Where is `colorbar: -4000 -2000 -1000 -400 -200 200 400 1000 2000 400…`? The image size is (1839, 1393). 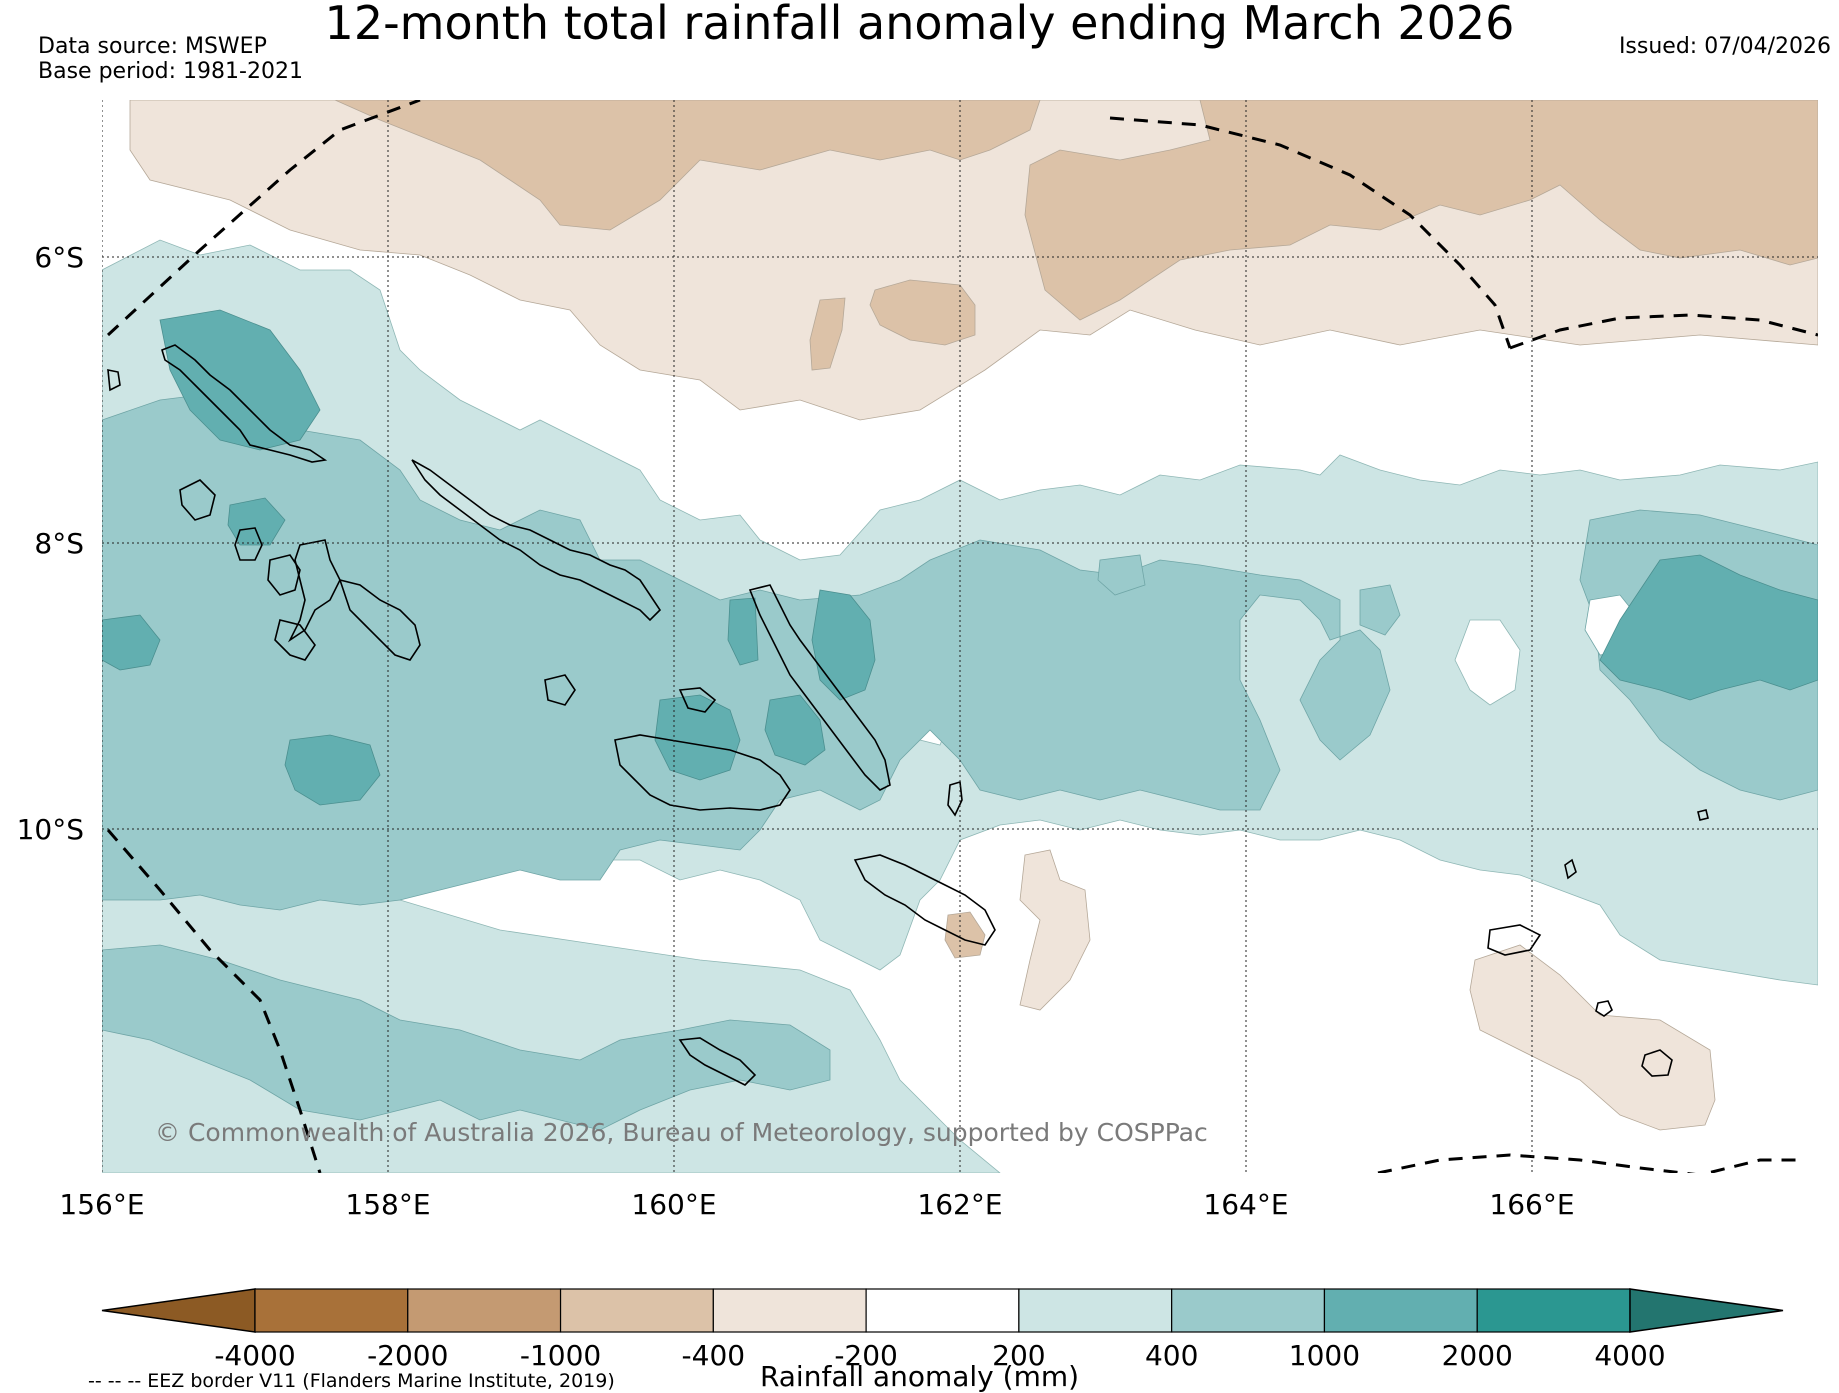
colorbar: -4000 -2000 -1000 -400 -200 200 400 1000 2000 400… is located at coordinates (942, 1330).